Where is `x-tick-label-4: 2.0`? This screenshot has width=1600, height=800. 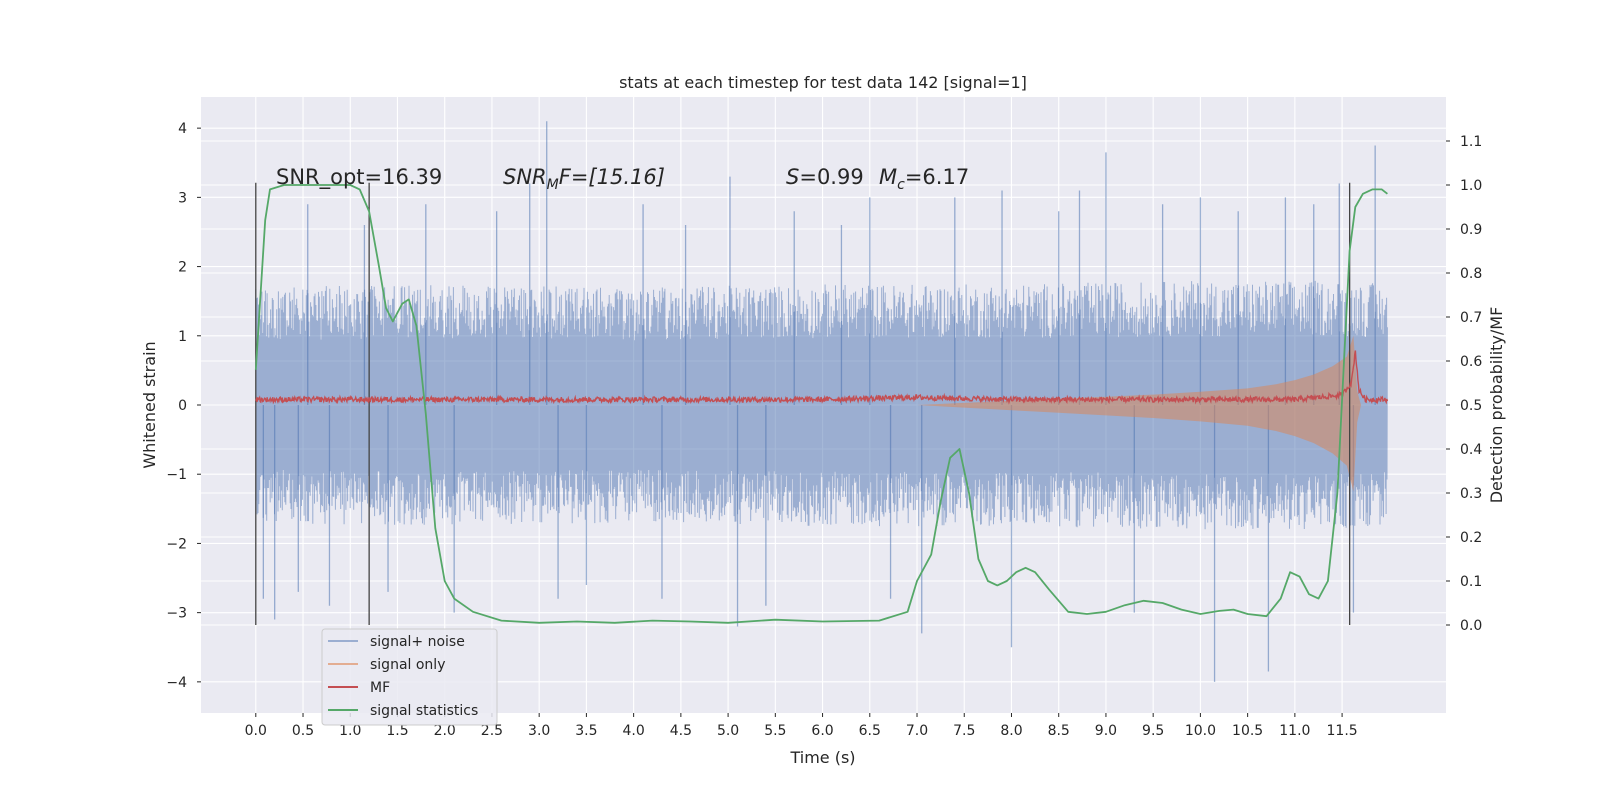
x-tick-label-4: 2.0 is located at coordinates (445, 731).